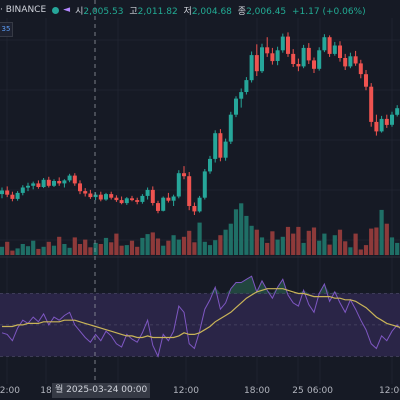 This screenshot has width=400, height=400. What do you see at coordinates (6, 29) in the screenshot?
I see `price-badge: 35` at bounding box center [6, 29].